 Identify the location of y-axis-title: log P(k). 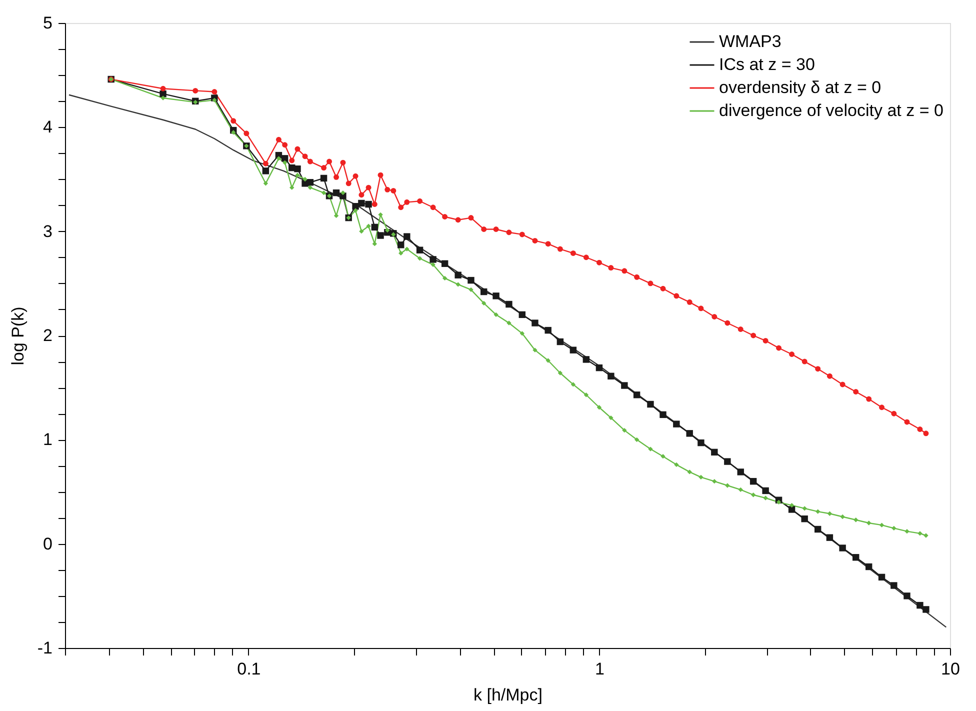
(18, 336).